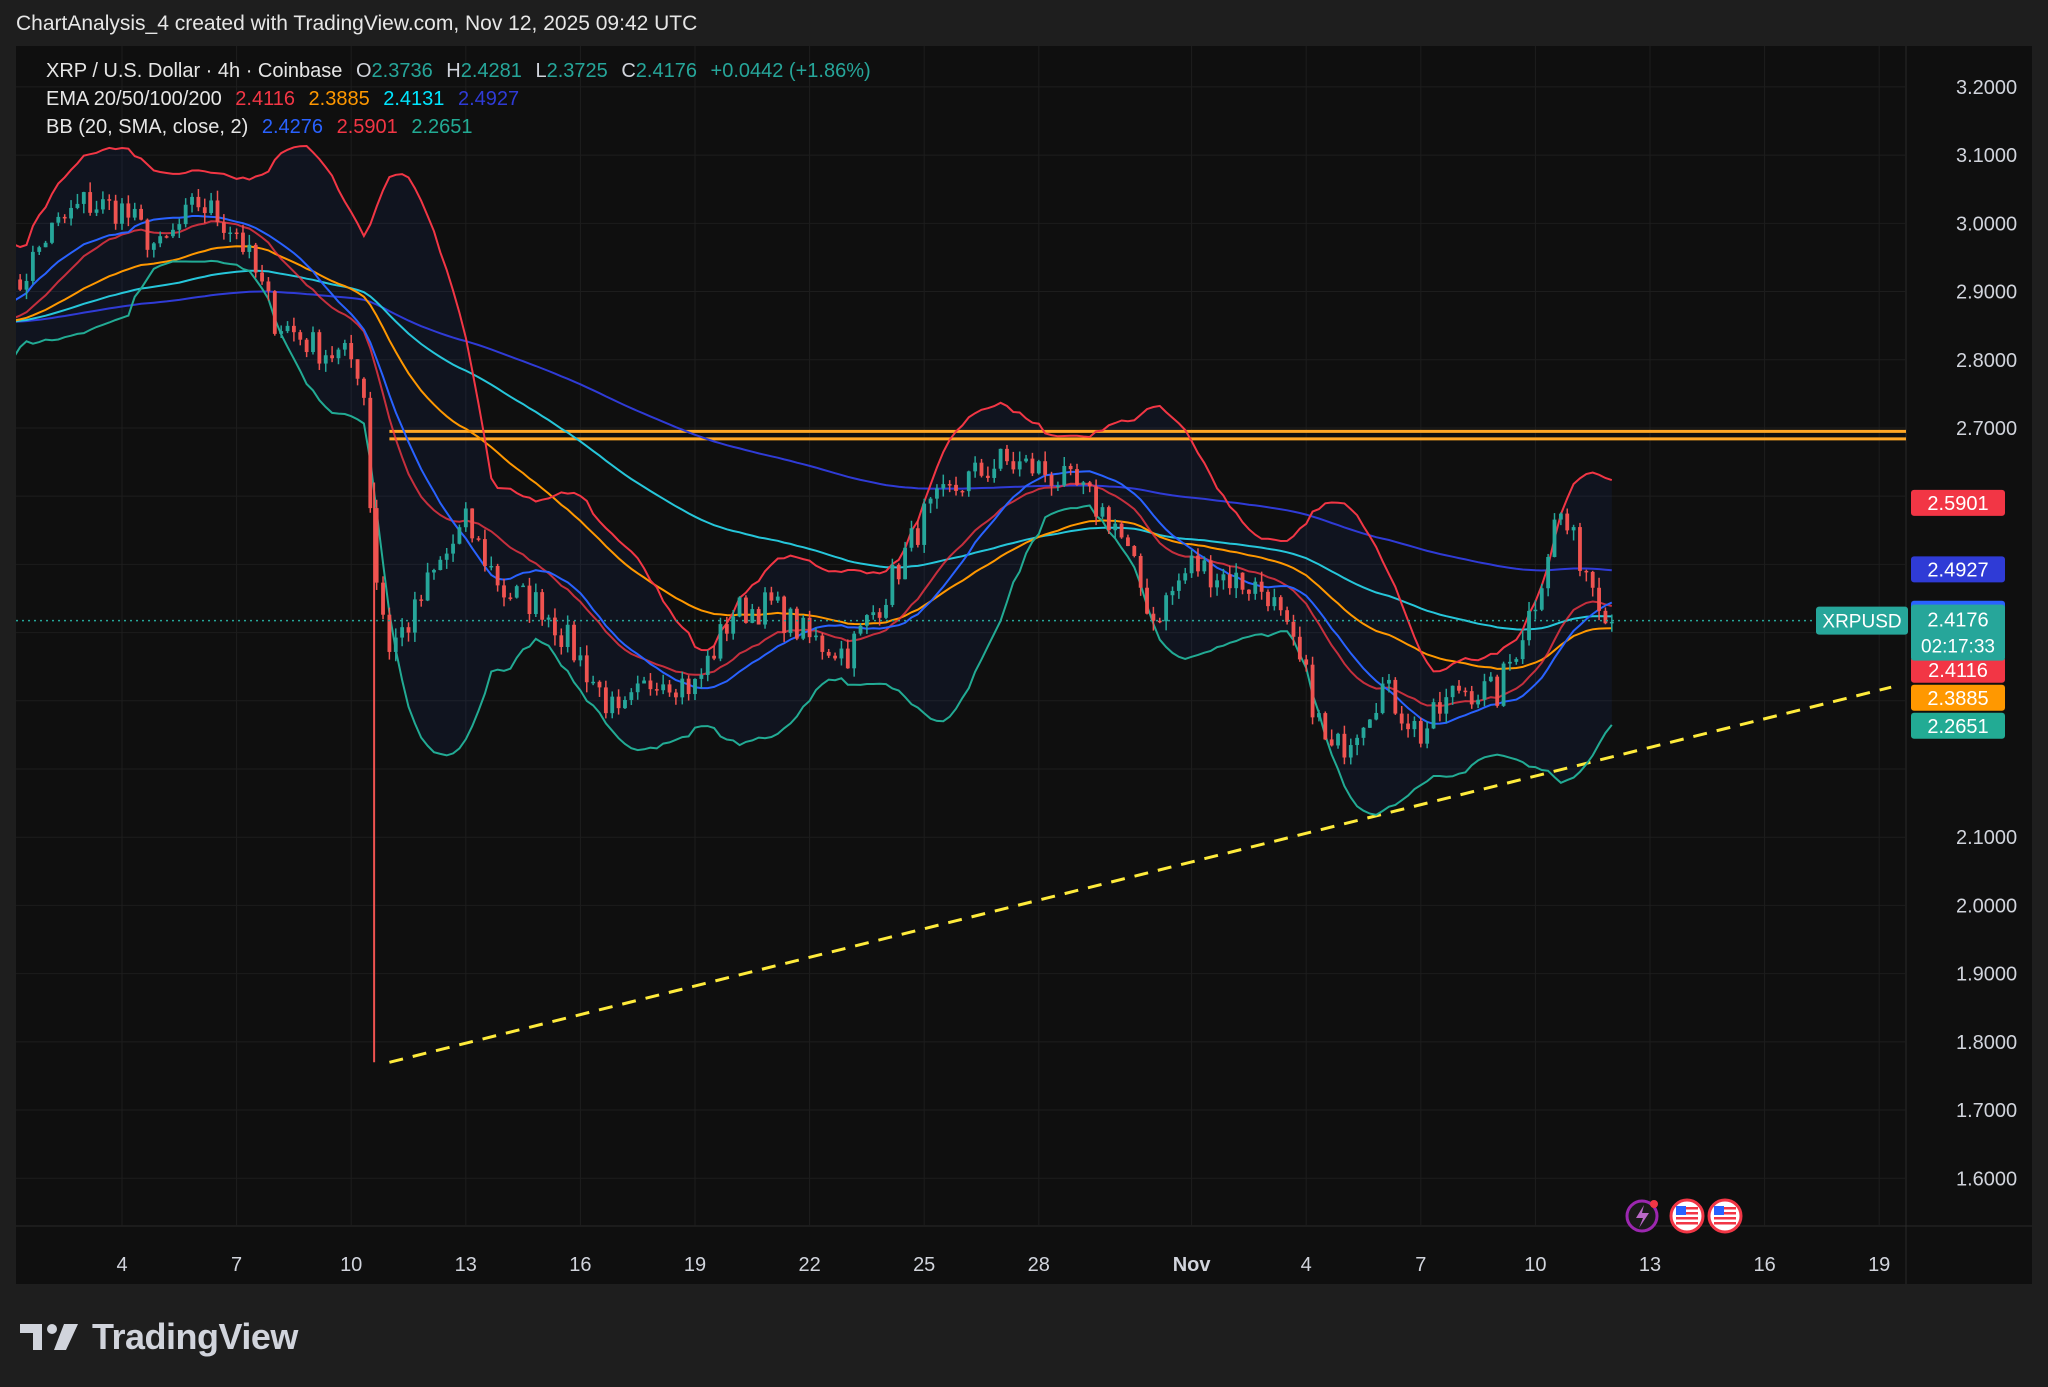 This screenshot has height=1387, width=2048. What do you see at coordinates (1986, 838) in the screenshot?
I see `y-tick-label: 2.1000` at bounding box center [1986, 838].